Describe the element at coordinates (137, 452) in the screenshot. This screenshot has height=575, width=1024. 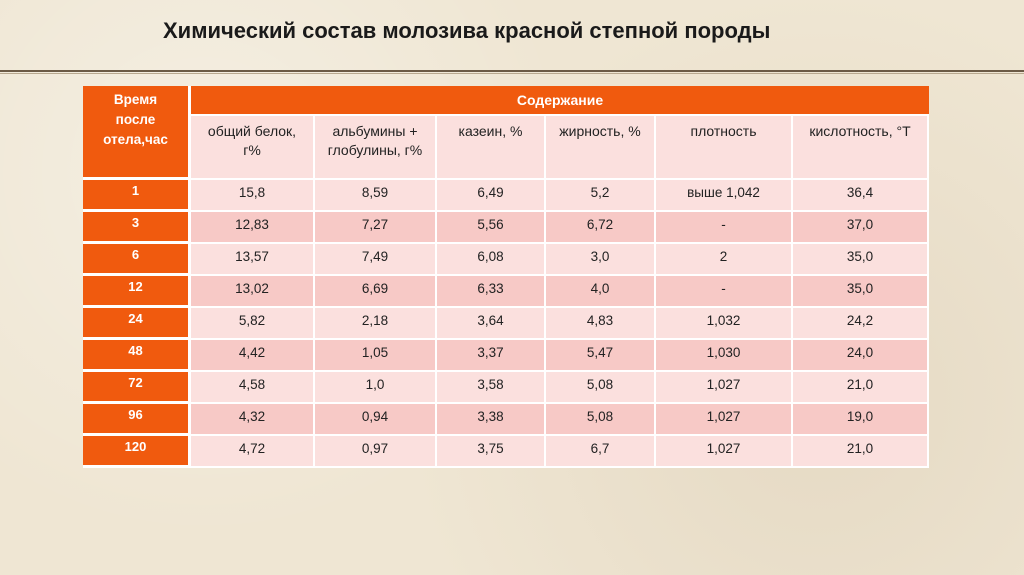
I see `time-cell: 120` at that location.